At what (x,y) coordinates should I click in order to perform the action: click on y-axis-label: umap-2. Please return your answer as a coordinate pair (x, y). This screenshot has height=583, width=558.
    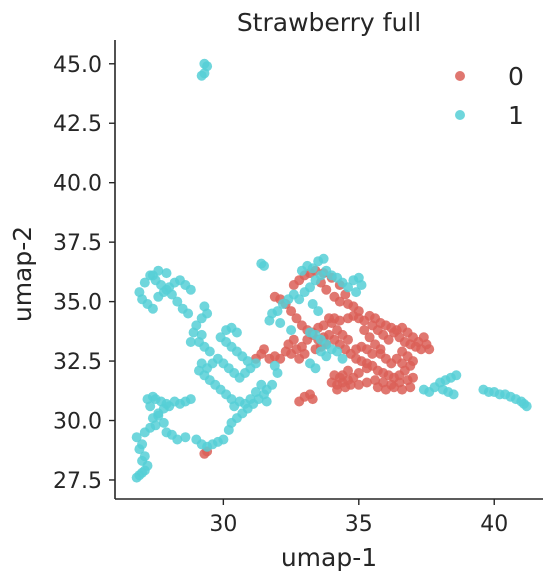
    Looking at the image, I should click on (22, 274).